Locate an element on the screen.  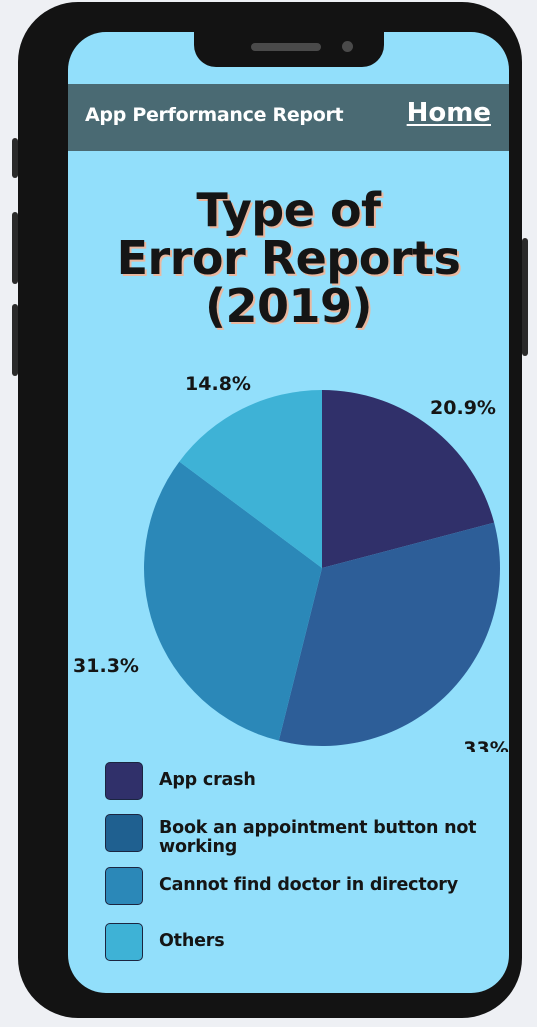
legend-label: App crash is located at coordinates (207, 780).